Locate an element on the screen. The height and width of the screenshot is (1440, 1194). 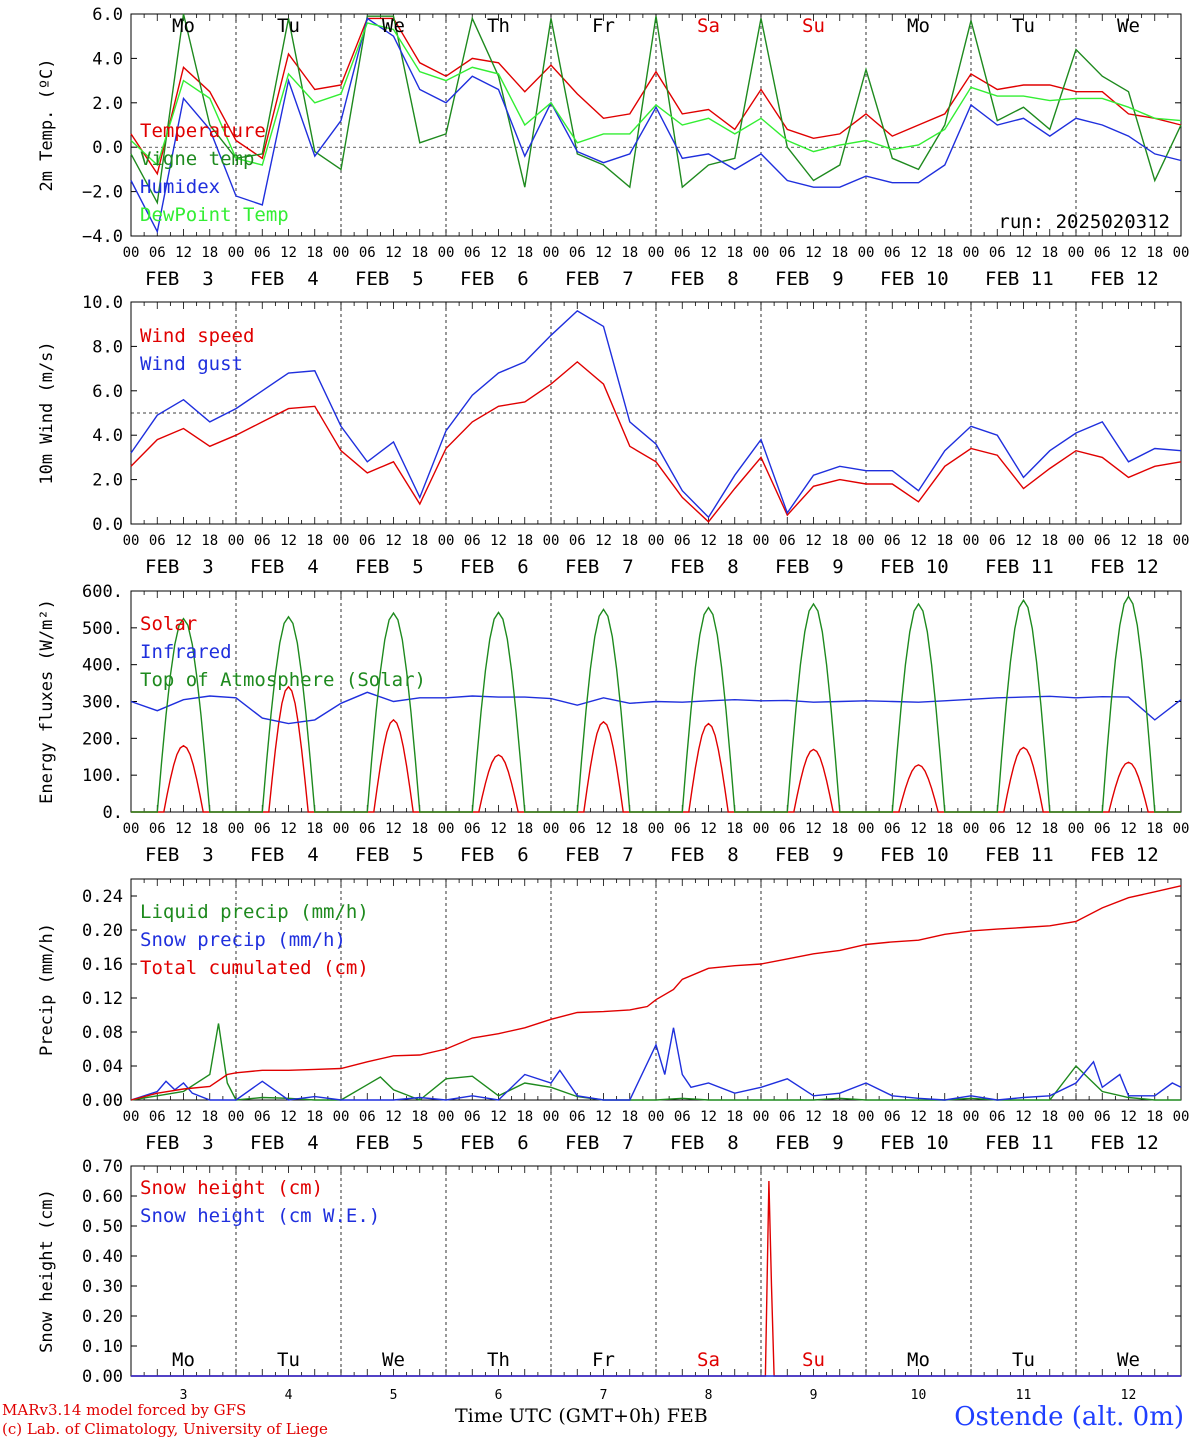
legend-entry: Wind gust is located at coordinates (191, 364).